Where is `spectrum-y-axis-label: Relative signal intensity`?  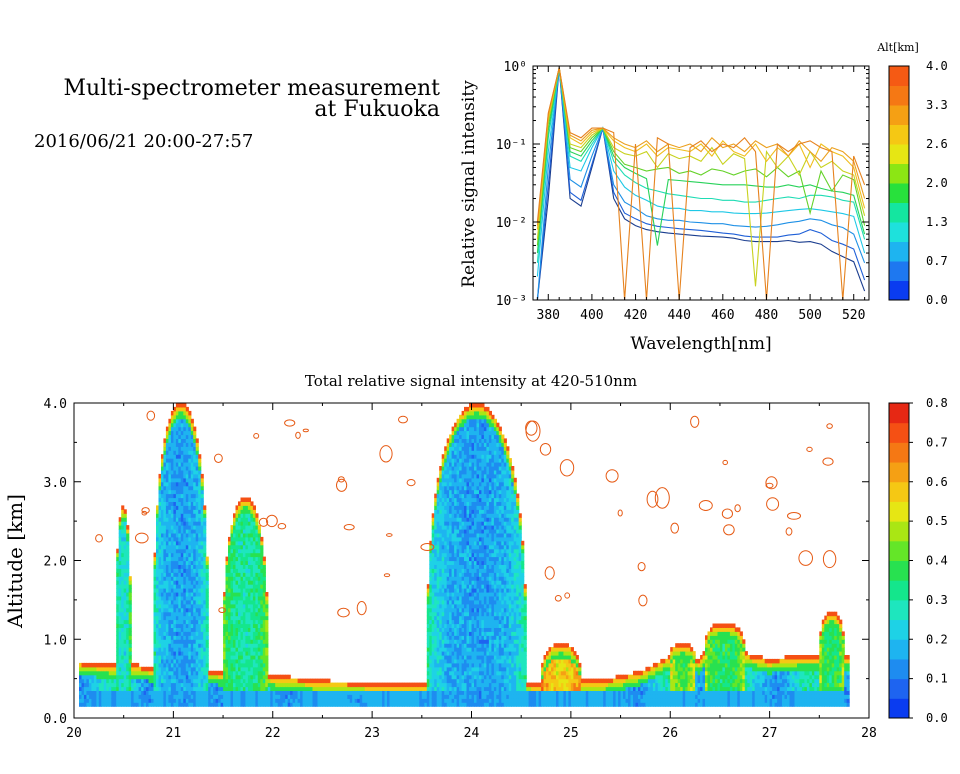 spectrum-y-axis-label: Relative signal intensity is located at coordinates (469, 184).